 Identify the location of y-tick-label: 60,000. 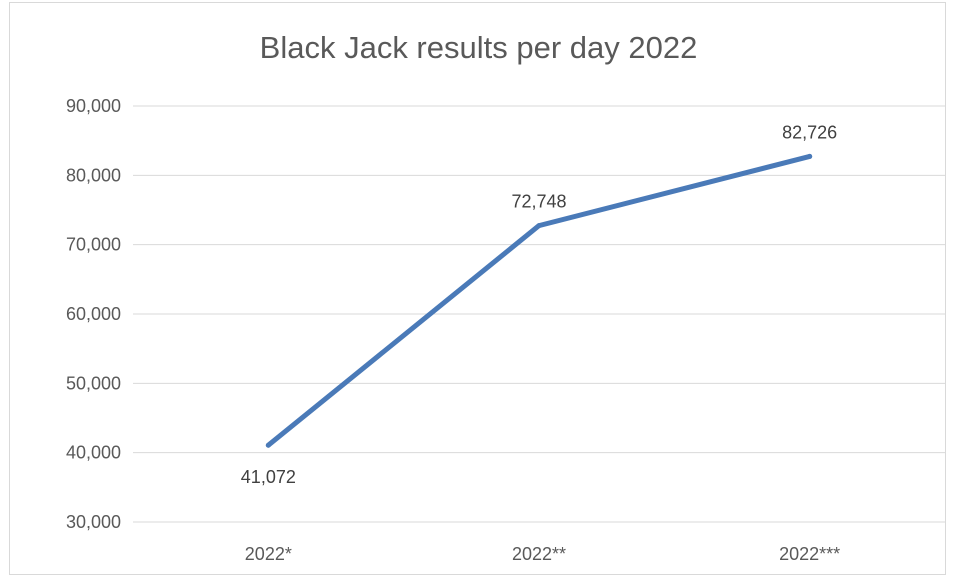
(93, 314).